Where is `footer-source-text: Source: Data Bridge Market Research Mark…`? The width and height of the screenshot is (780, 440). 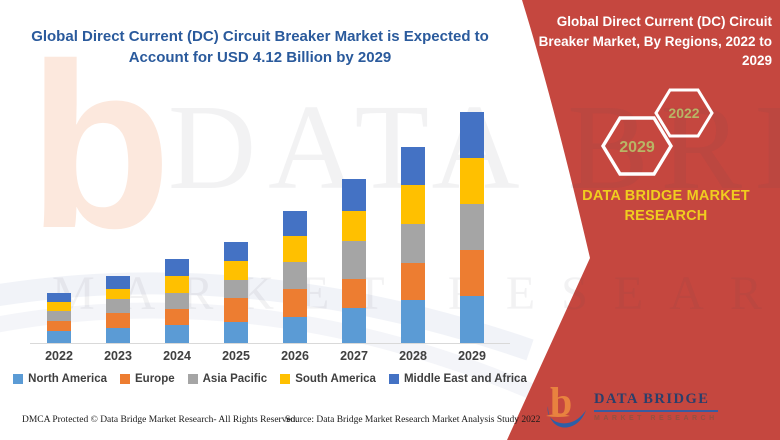
footer-source-text: Source: Data Bridge Market Research Mark… is located at coordinates (413, 420).